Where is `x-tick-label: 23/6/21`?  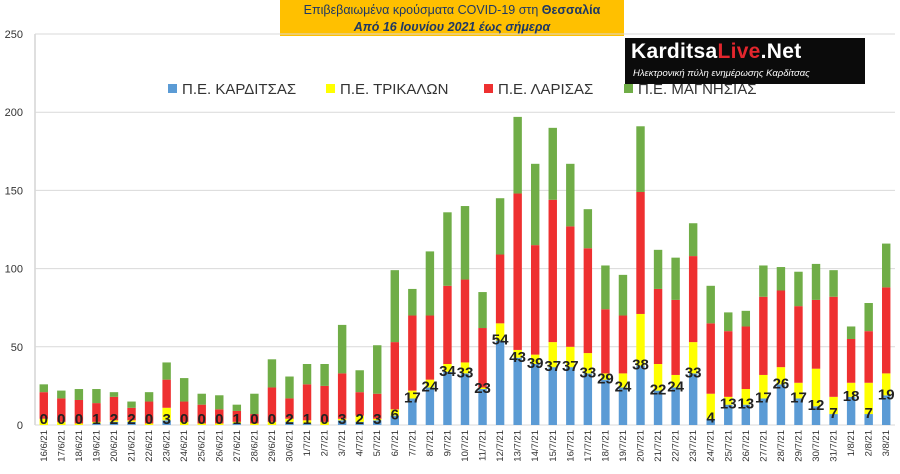 x-tick-label: 23/6/21 is located at coordinates (167, 446).